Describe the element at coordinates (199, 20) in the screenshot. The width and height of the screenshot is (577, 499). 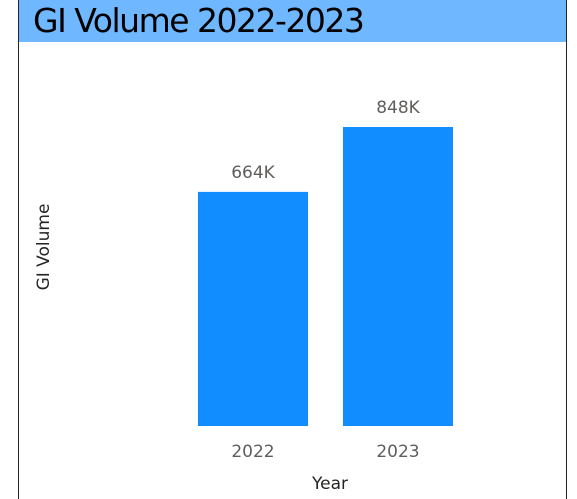
I see `chart-title: GI Volume 2022-2023` at that location.